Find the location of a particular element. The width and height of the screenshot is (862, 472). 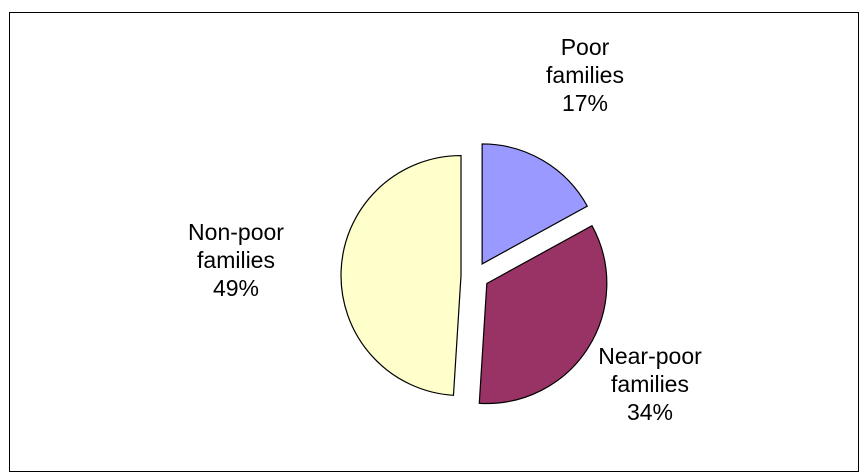

pie-slice-near-poor-families is located at coordinates (543, 314).